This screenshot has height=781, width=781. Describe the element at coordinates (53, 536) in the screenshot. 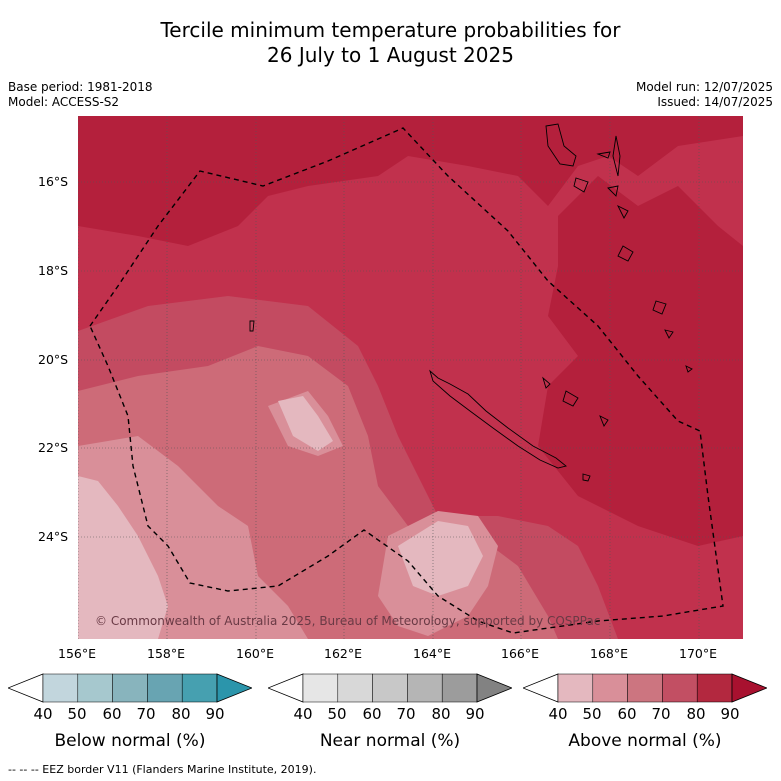

I see `lat-label-24: 24°S` at that location.